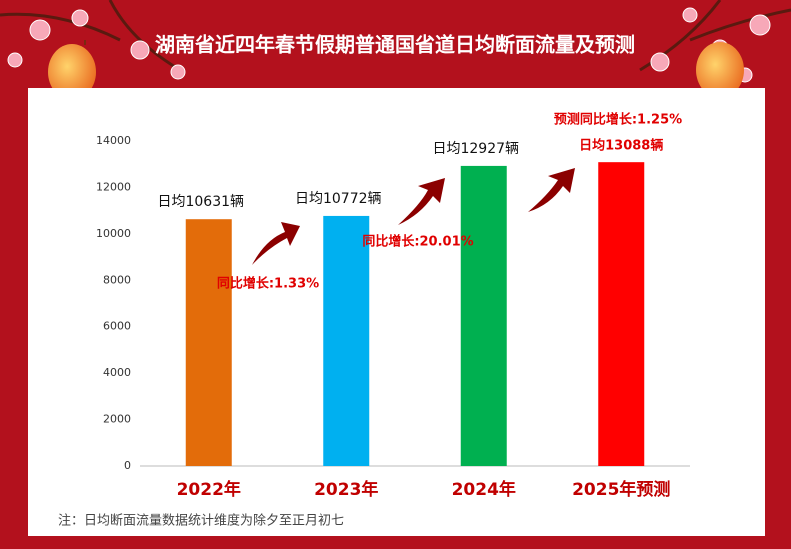 The width and height of the screenshot is (791, 549). What do you see at coordinates (117, 372) in the screenshot?
I see `y-tick-label: 4000` at bounding box center [117, 372].